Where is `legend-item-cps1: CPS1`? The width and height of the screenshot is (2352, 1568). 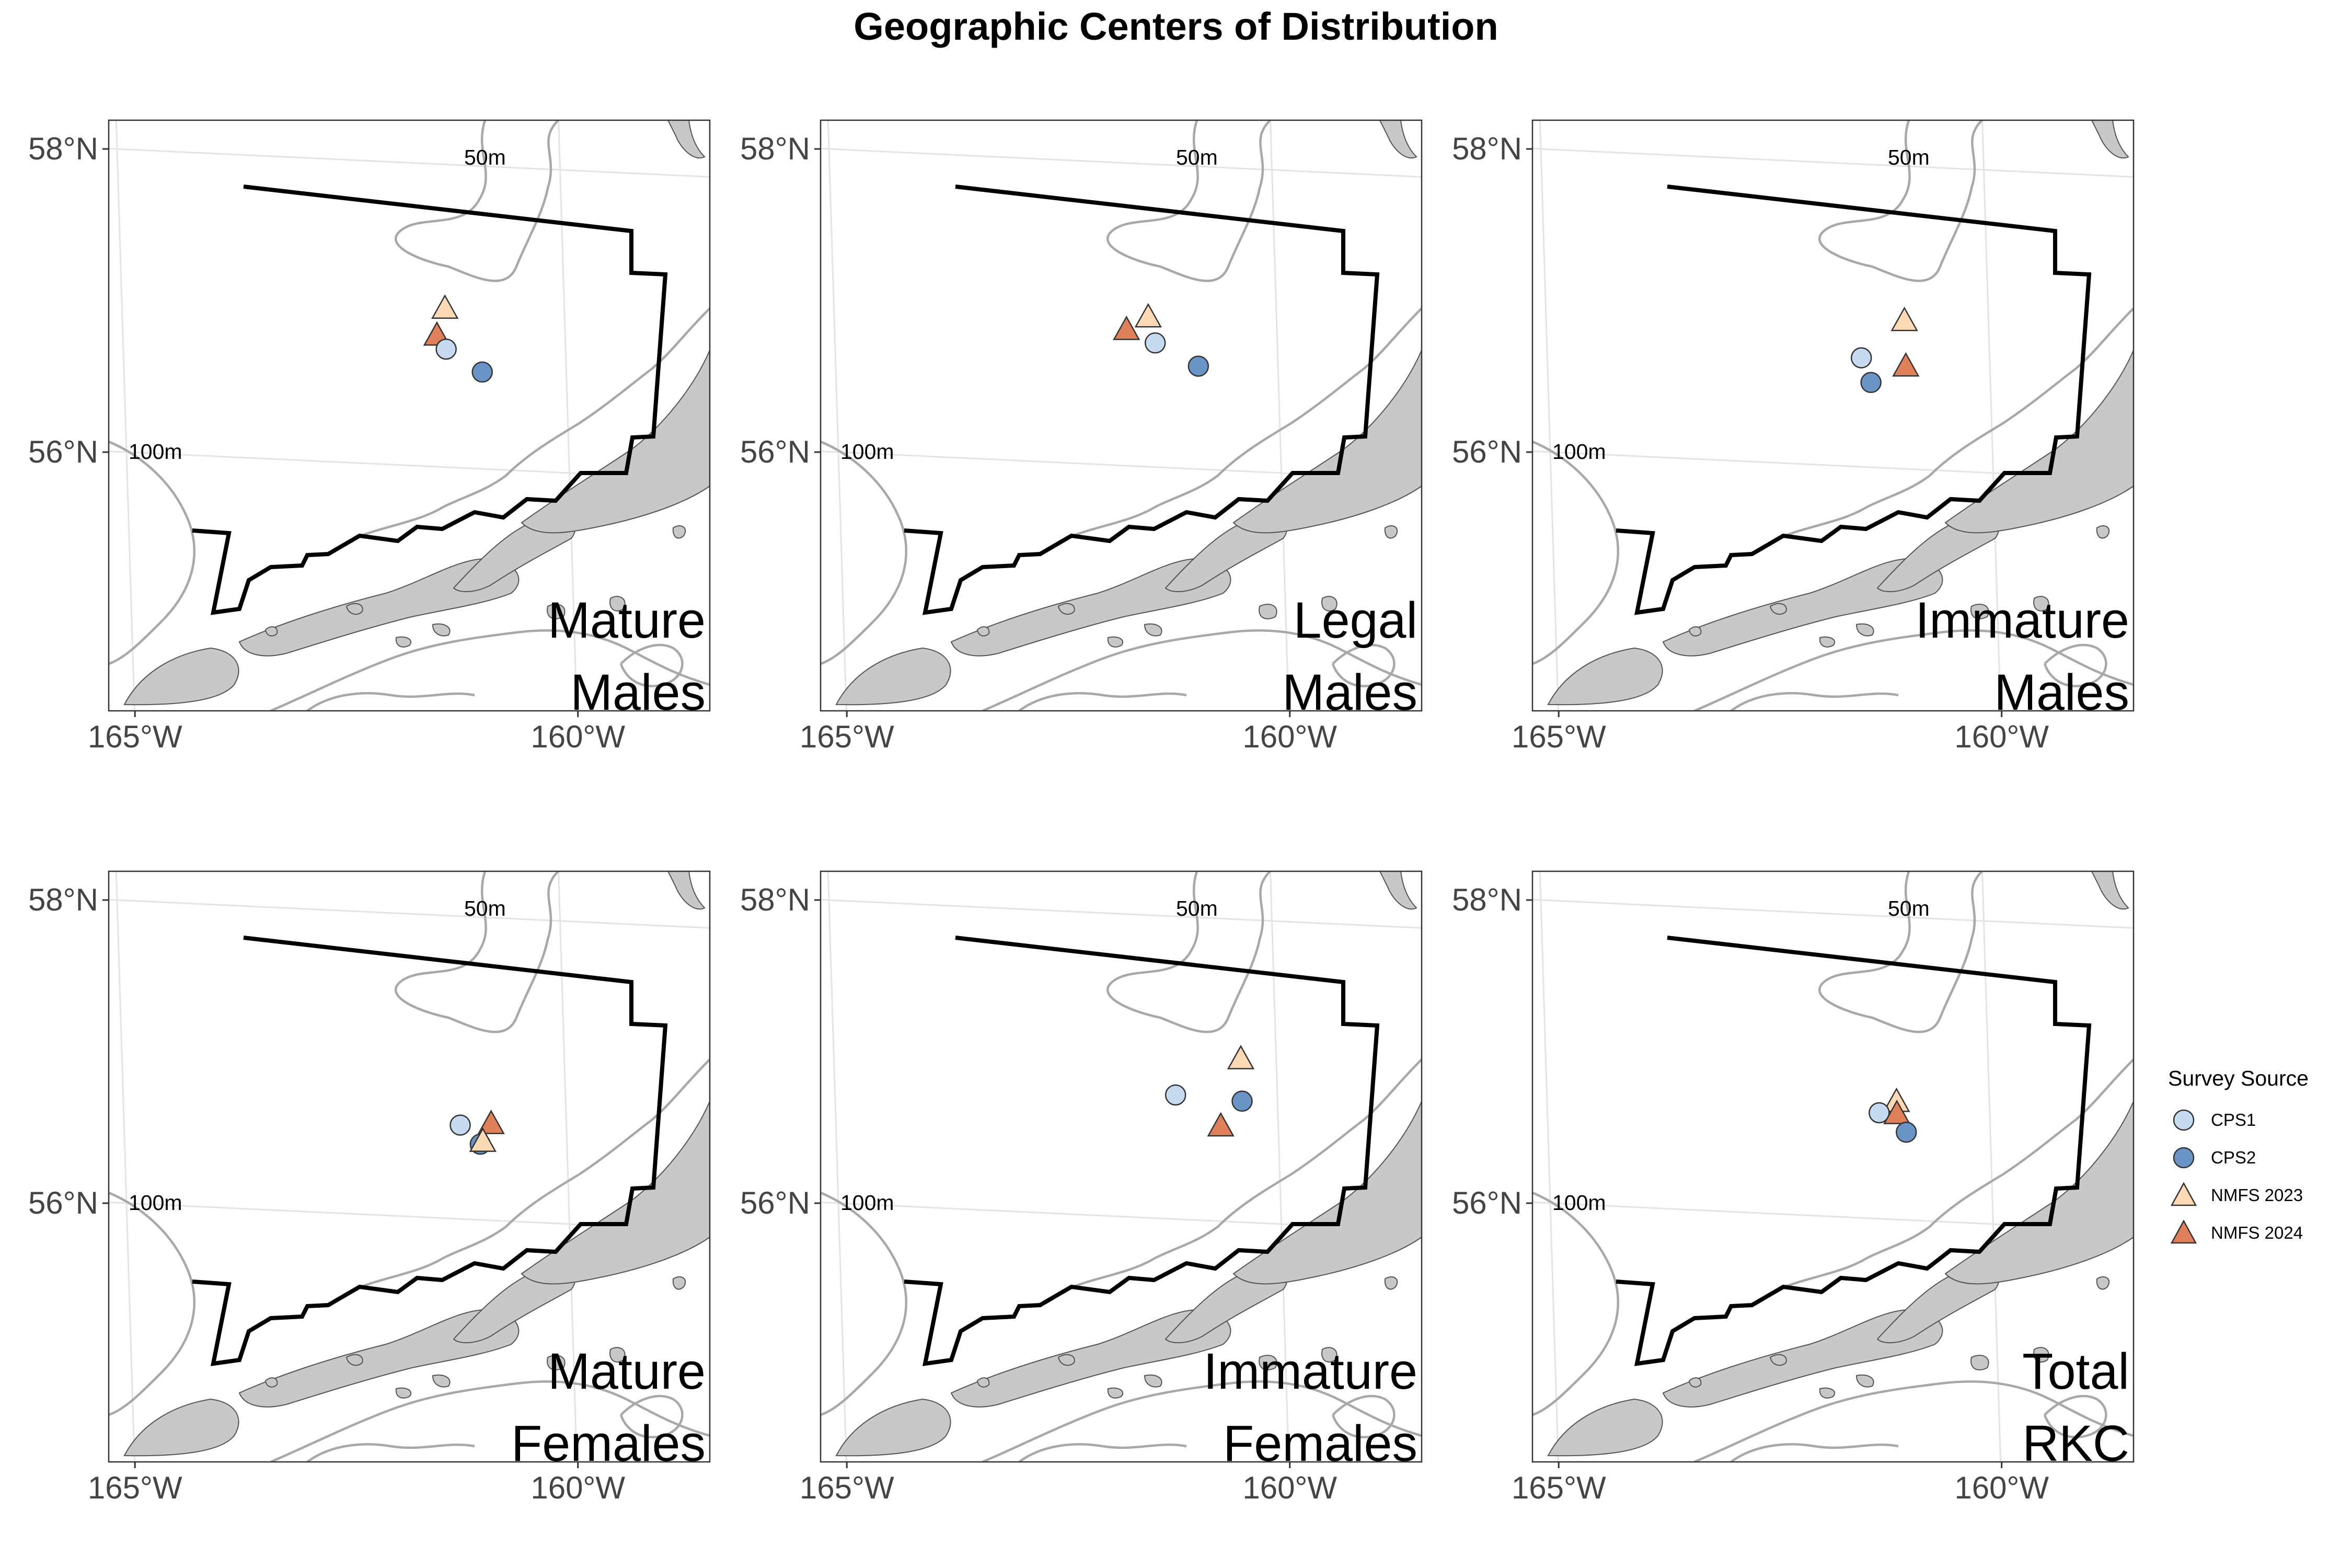
legend-item-cps1: CPS1 is located at coordinates (2257, 1120).